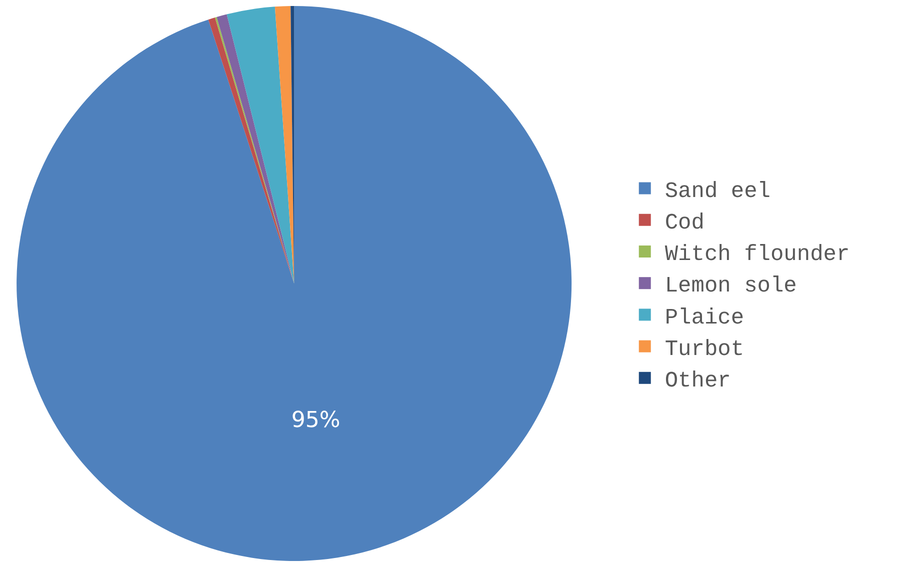  Describe the element at coordinates (757, 255) in the screenshot. I see `legend-label: Witch flounder` at that location.